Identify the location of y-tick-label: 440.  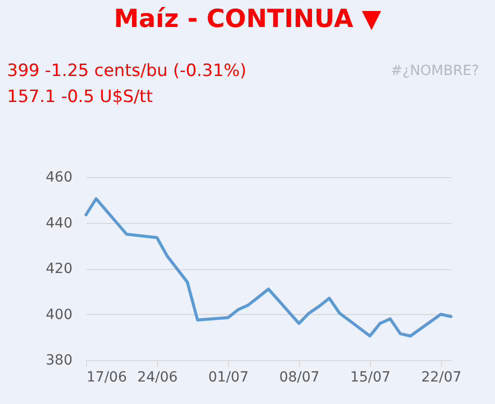
(59, 223).